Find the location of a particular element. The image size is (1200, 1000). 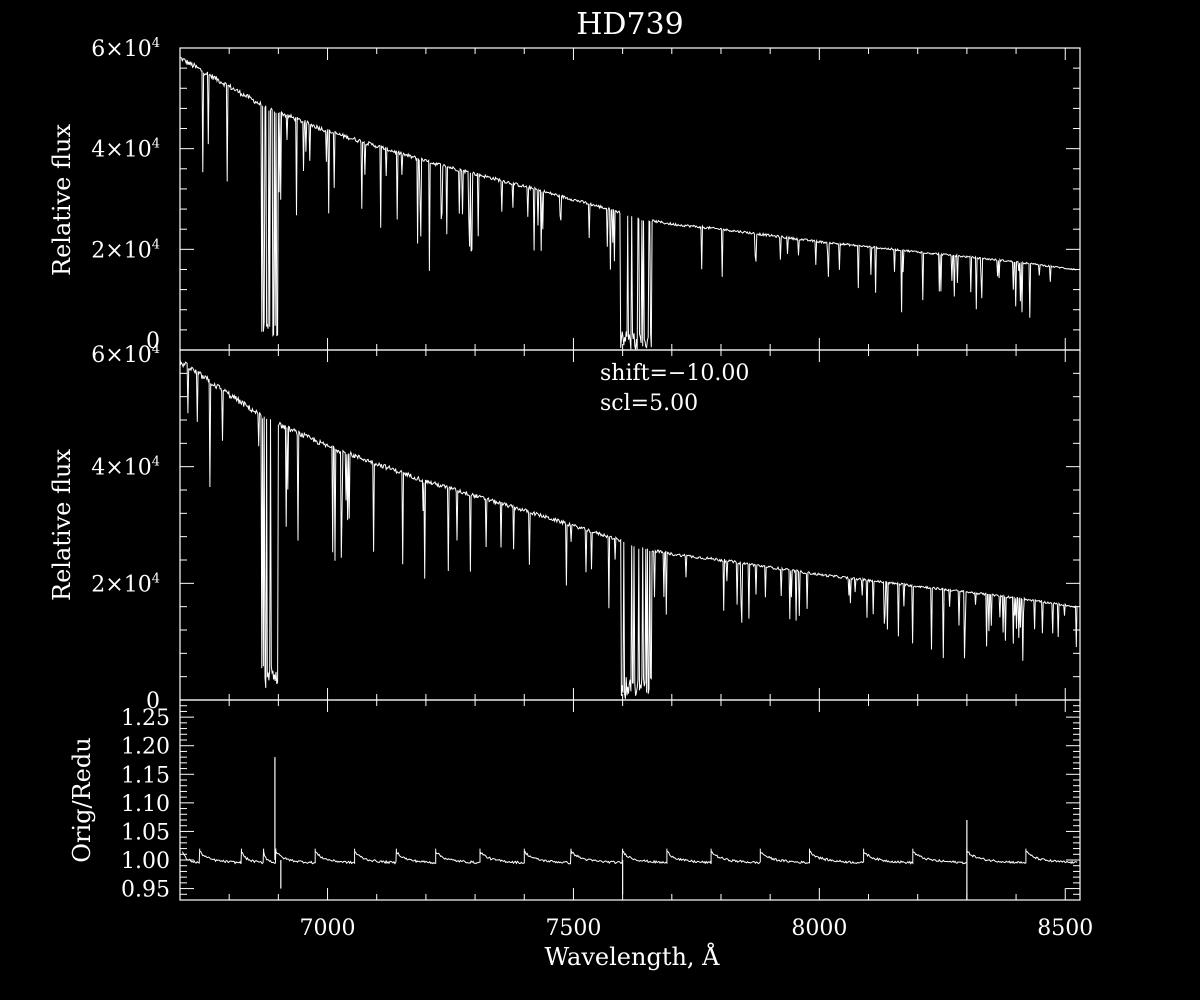

x-tick-label: 7000 is located at coordinates (328, 928).